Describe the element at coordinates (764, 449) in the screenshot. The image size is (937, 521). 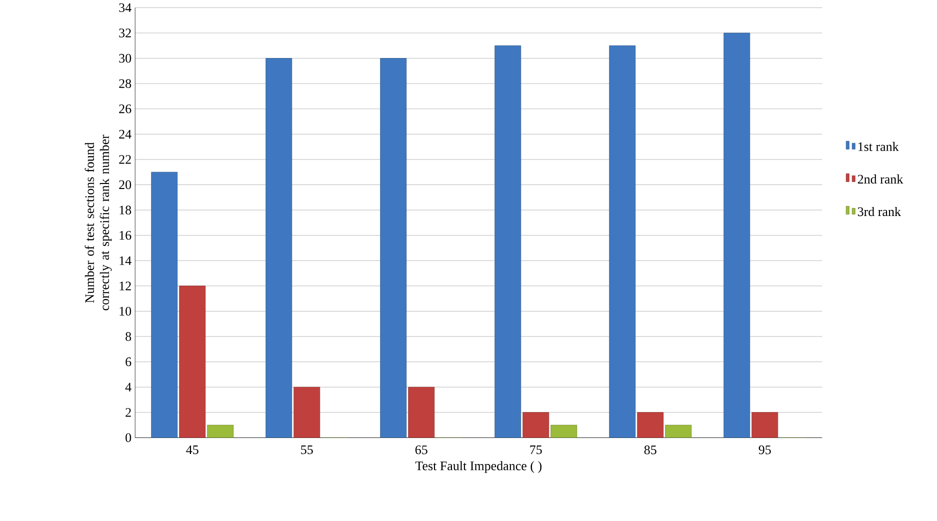
I see `x-tick-label: 95` at that location.